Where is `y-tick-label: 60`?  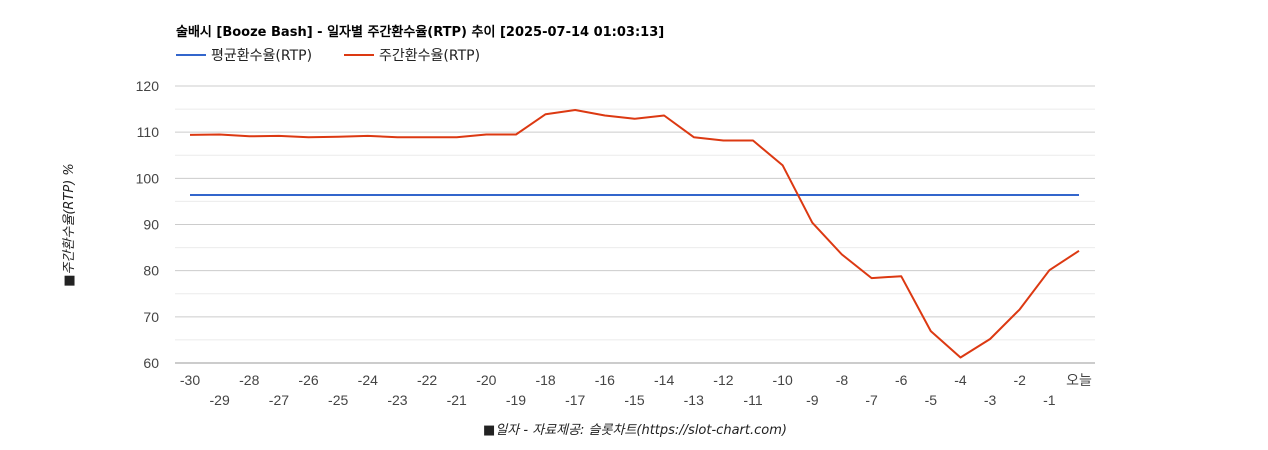
y-tick-label: 60 is located at coordinates (151, 363).